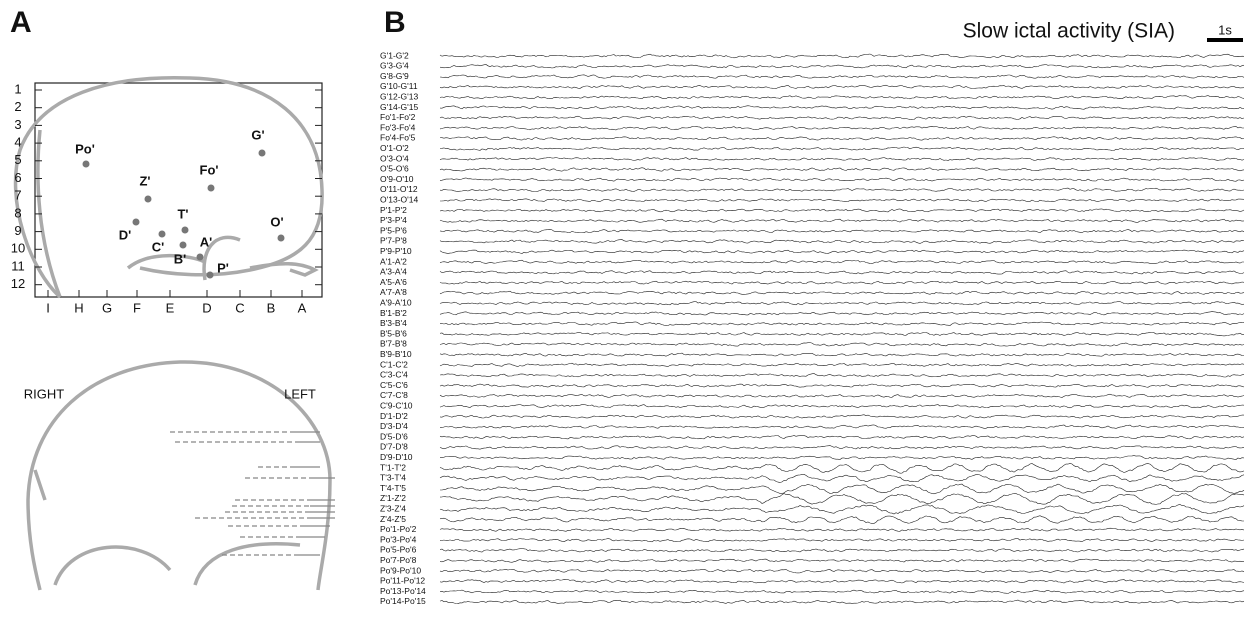 Image resolution: width=1251 pixels, height=628 pixels. Describe the element at coordinates (394, 148) in the screenshot. I see `channel-label: O'1-O'2` at that location.